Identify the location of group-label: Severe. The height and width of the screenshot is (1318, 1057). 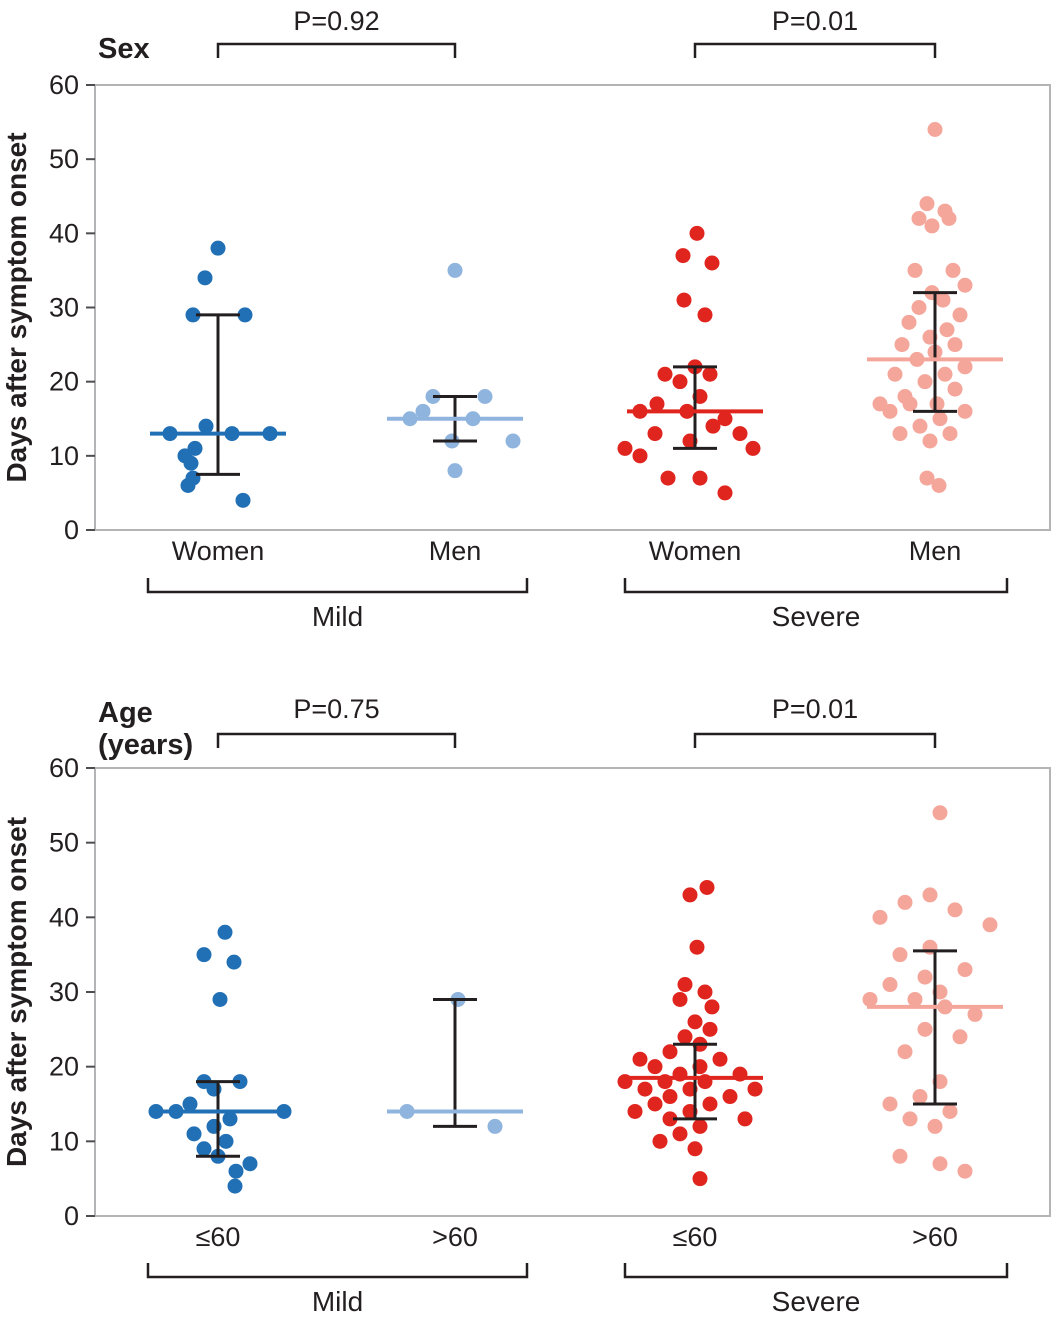
(816, 1301).